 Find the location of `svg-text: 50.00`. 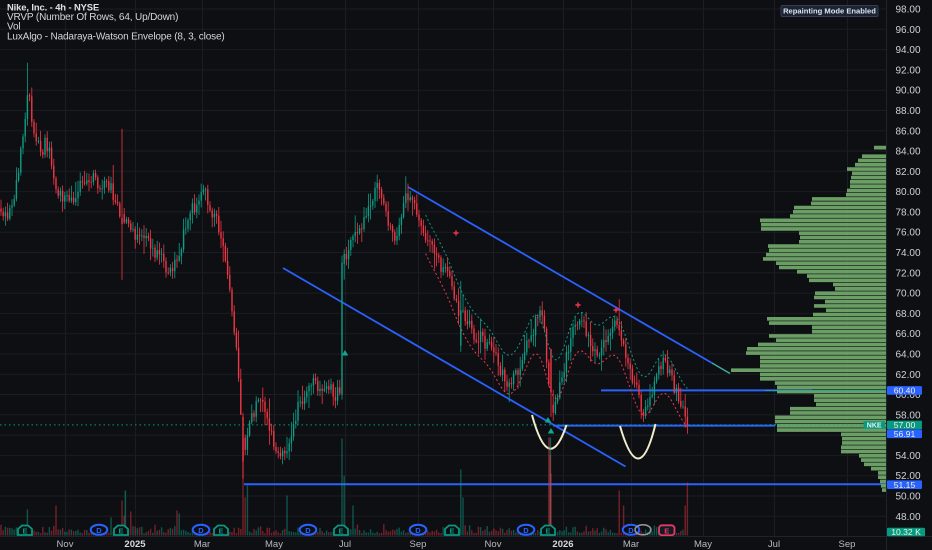

svg-text: 50.00 is located at coordinates (907, 497).